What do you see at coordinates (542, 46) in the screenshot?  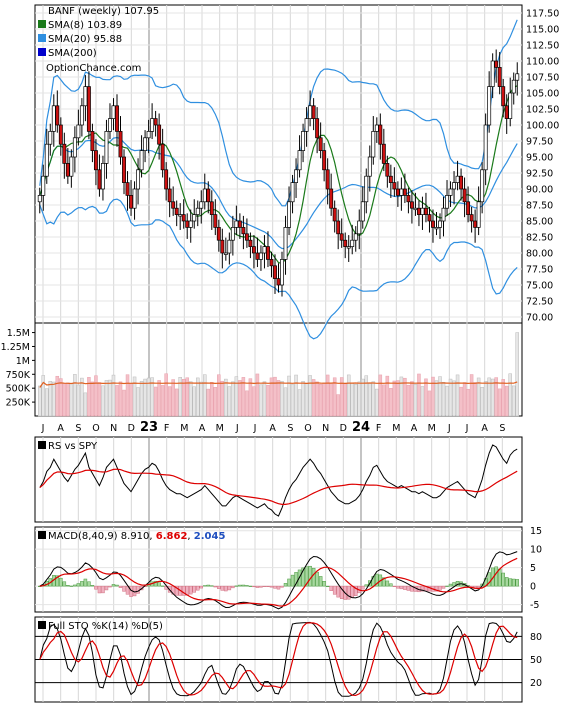 I see `price-tick-label: 112.50` at bounding box center [542, 46].